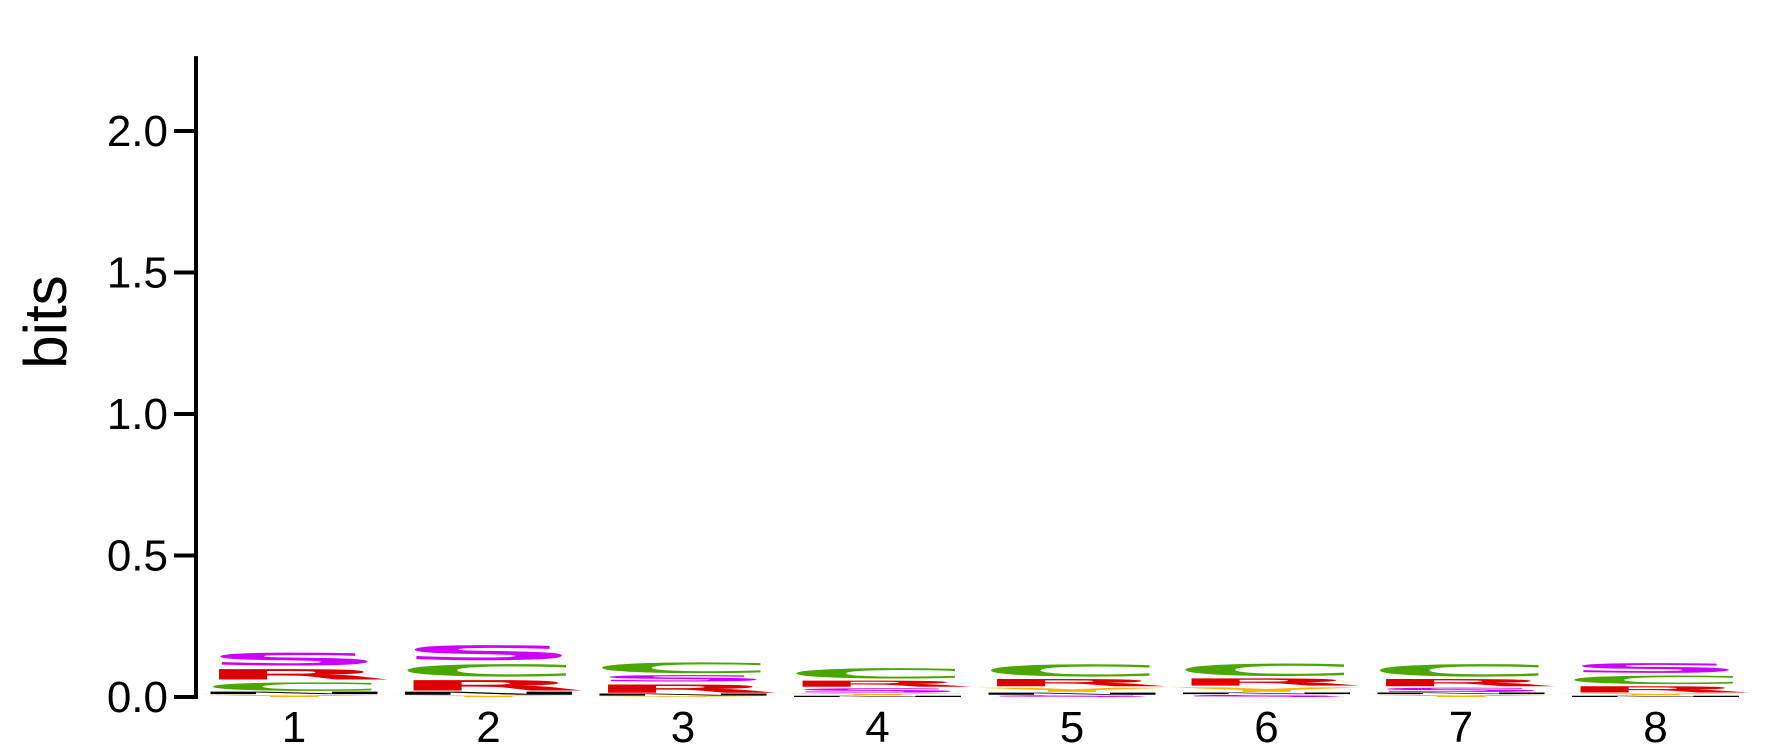 Image resolution: width=1786 pixels, height=754 pixels. I want to click on y-axis: 0.0 0.5 1.0 1.5 2.0, so click(152, 389).